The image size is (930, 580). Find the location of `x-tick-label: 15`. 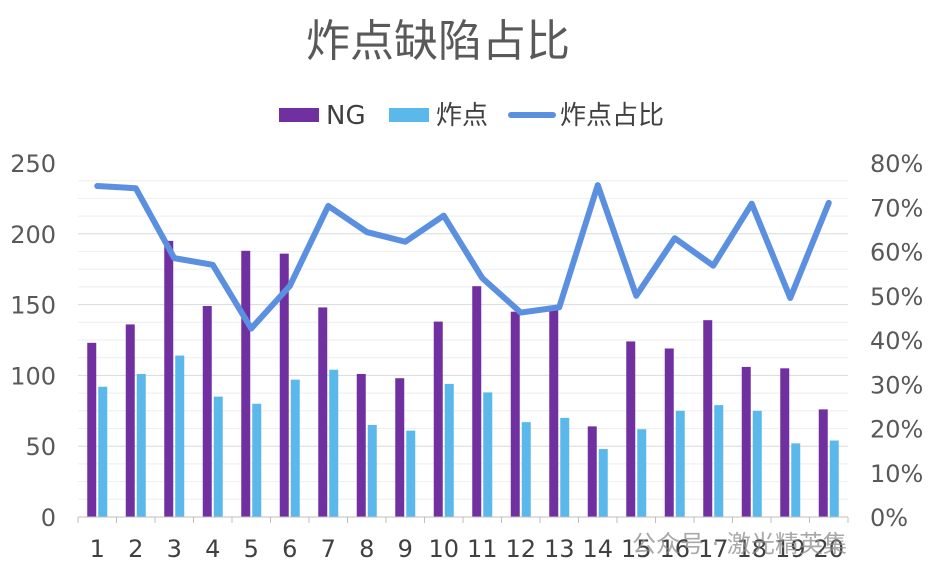

x-tick-label: 15 is located at coordinates (636, 549).